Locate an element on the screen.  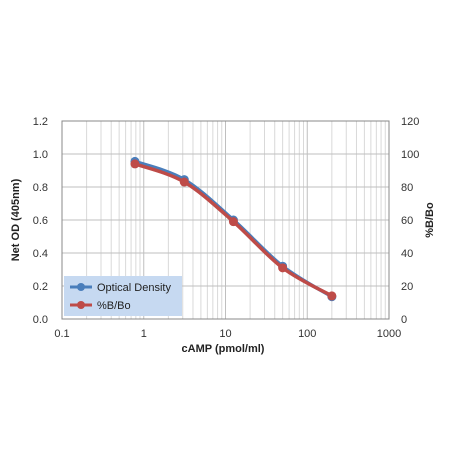
legend-background is located at coordinates (123, 296).